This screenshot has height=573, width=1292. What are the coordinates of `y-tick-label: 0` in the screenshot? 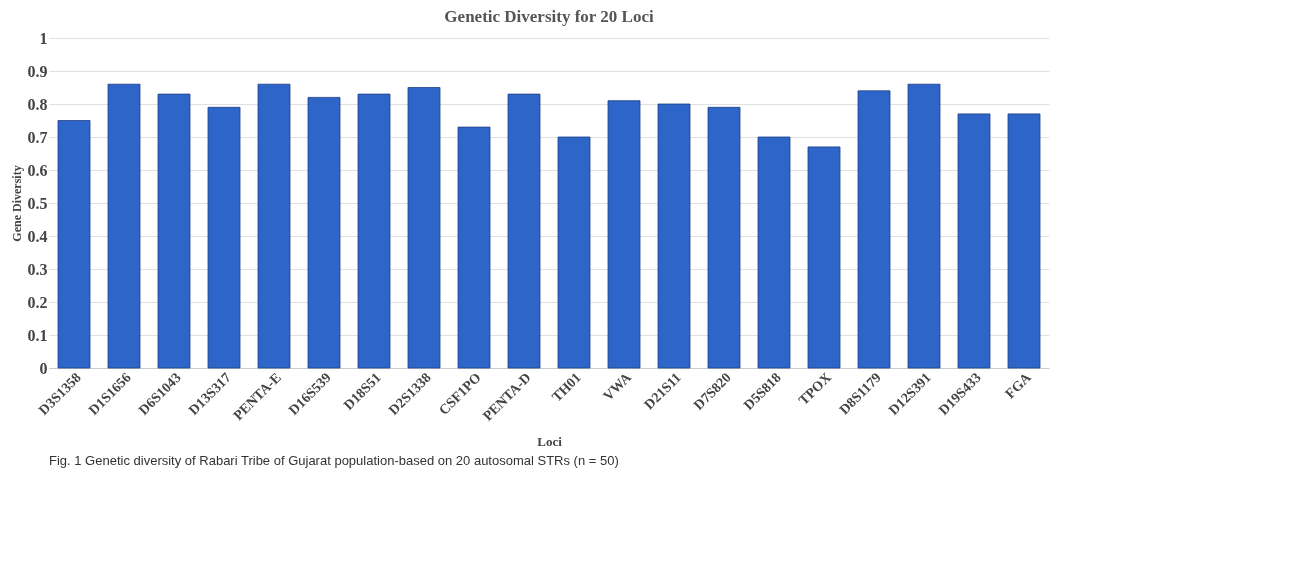 It's located at (43, 368).